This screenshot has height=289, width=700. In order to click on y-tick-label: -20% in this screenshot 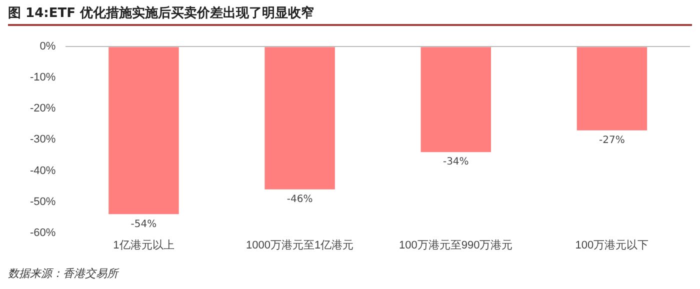, I will do `click(43, 108)`.